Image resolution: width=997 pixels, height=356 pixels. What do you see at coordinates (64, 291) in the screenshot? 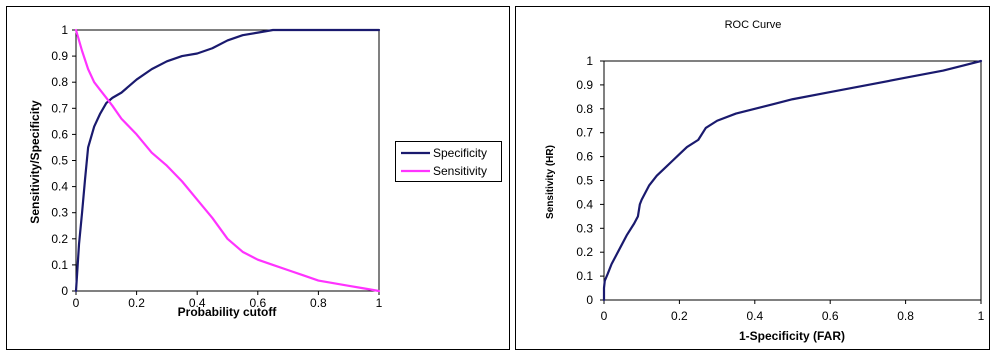
I see `left-y-tick-label: 0` at bounding box center [64, 291].